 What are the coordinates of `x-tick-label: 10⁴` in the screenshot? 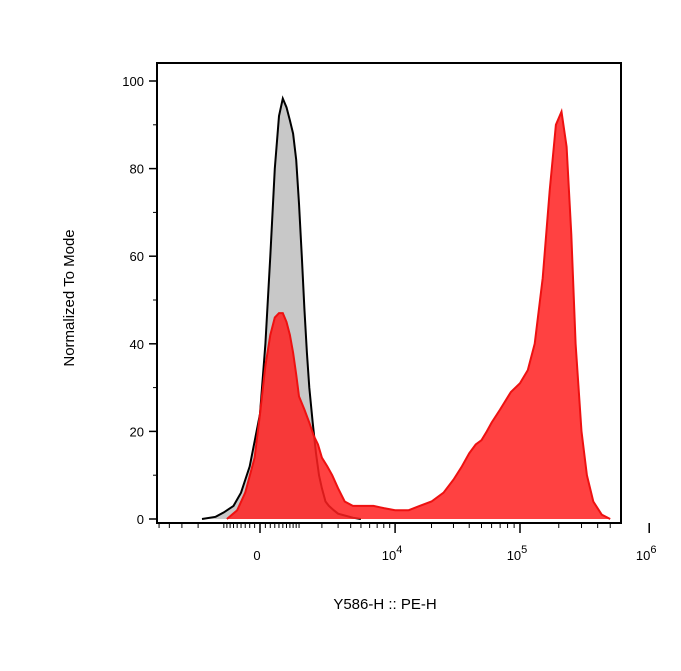 It's located at (392, 553).